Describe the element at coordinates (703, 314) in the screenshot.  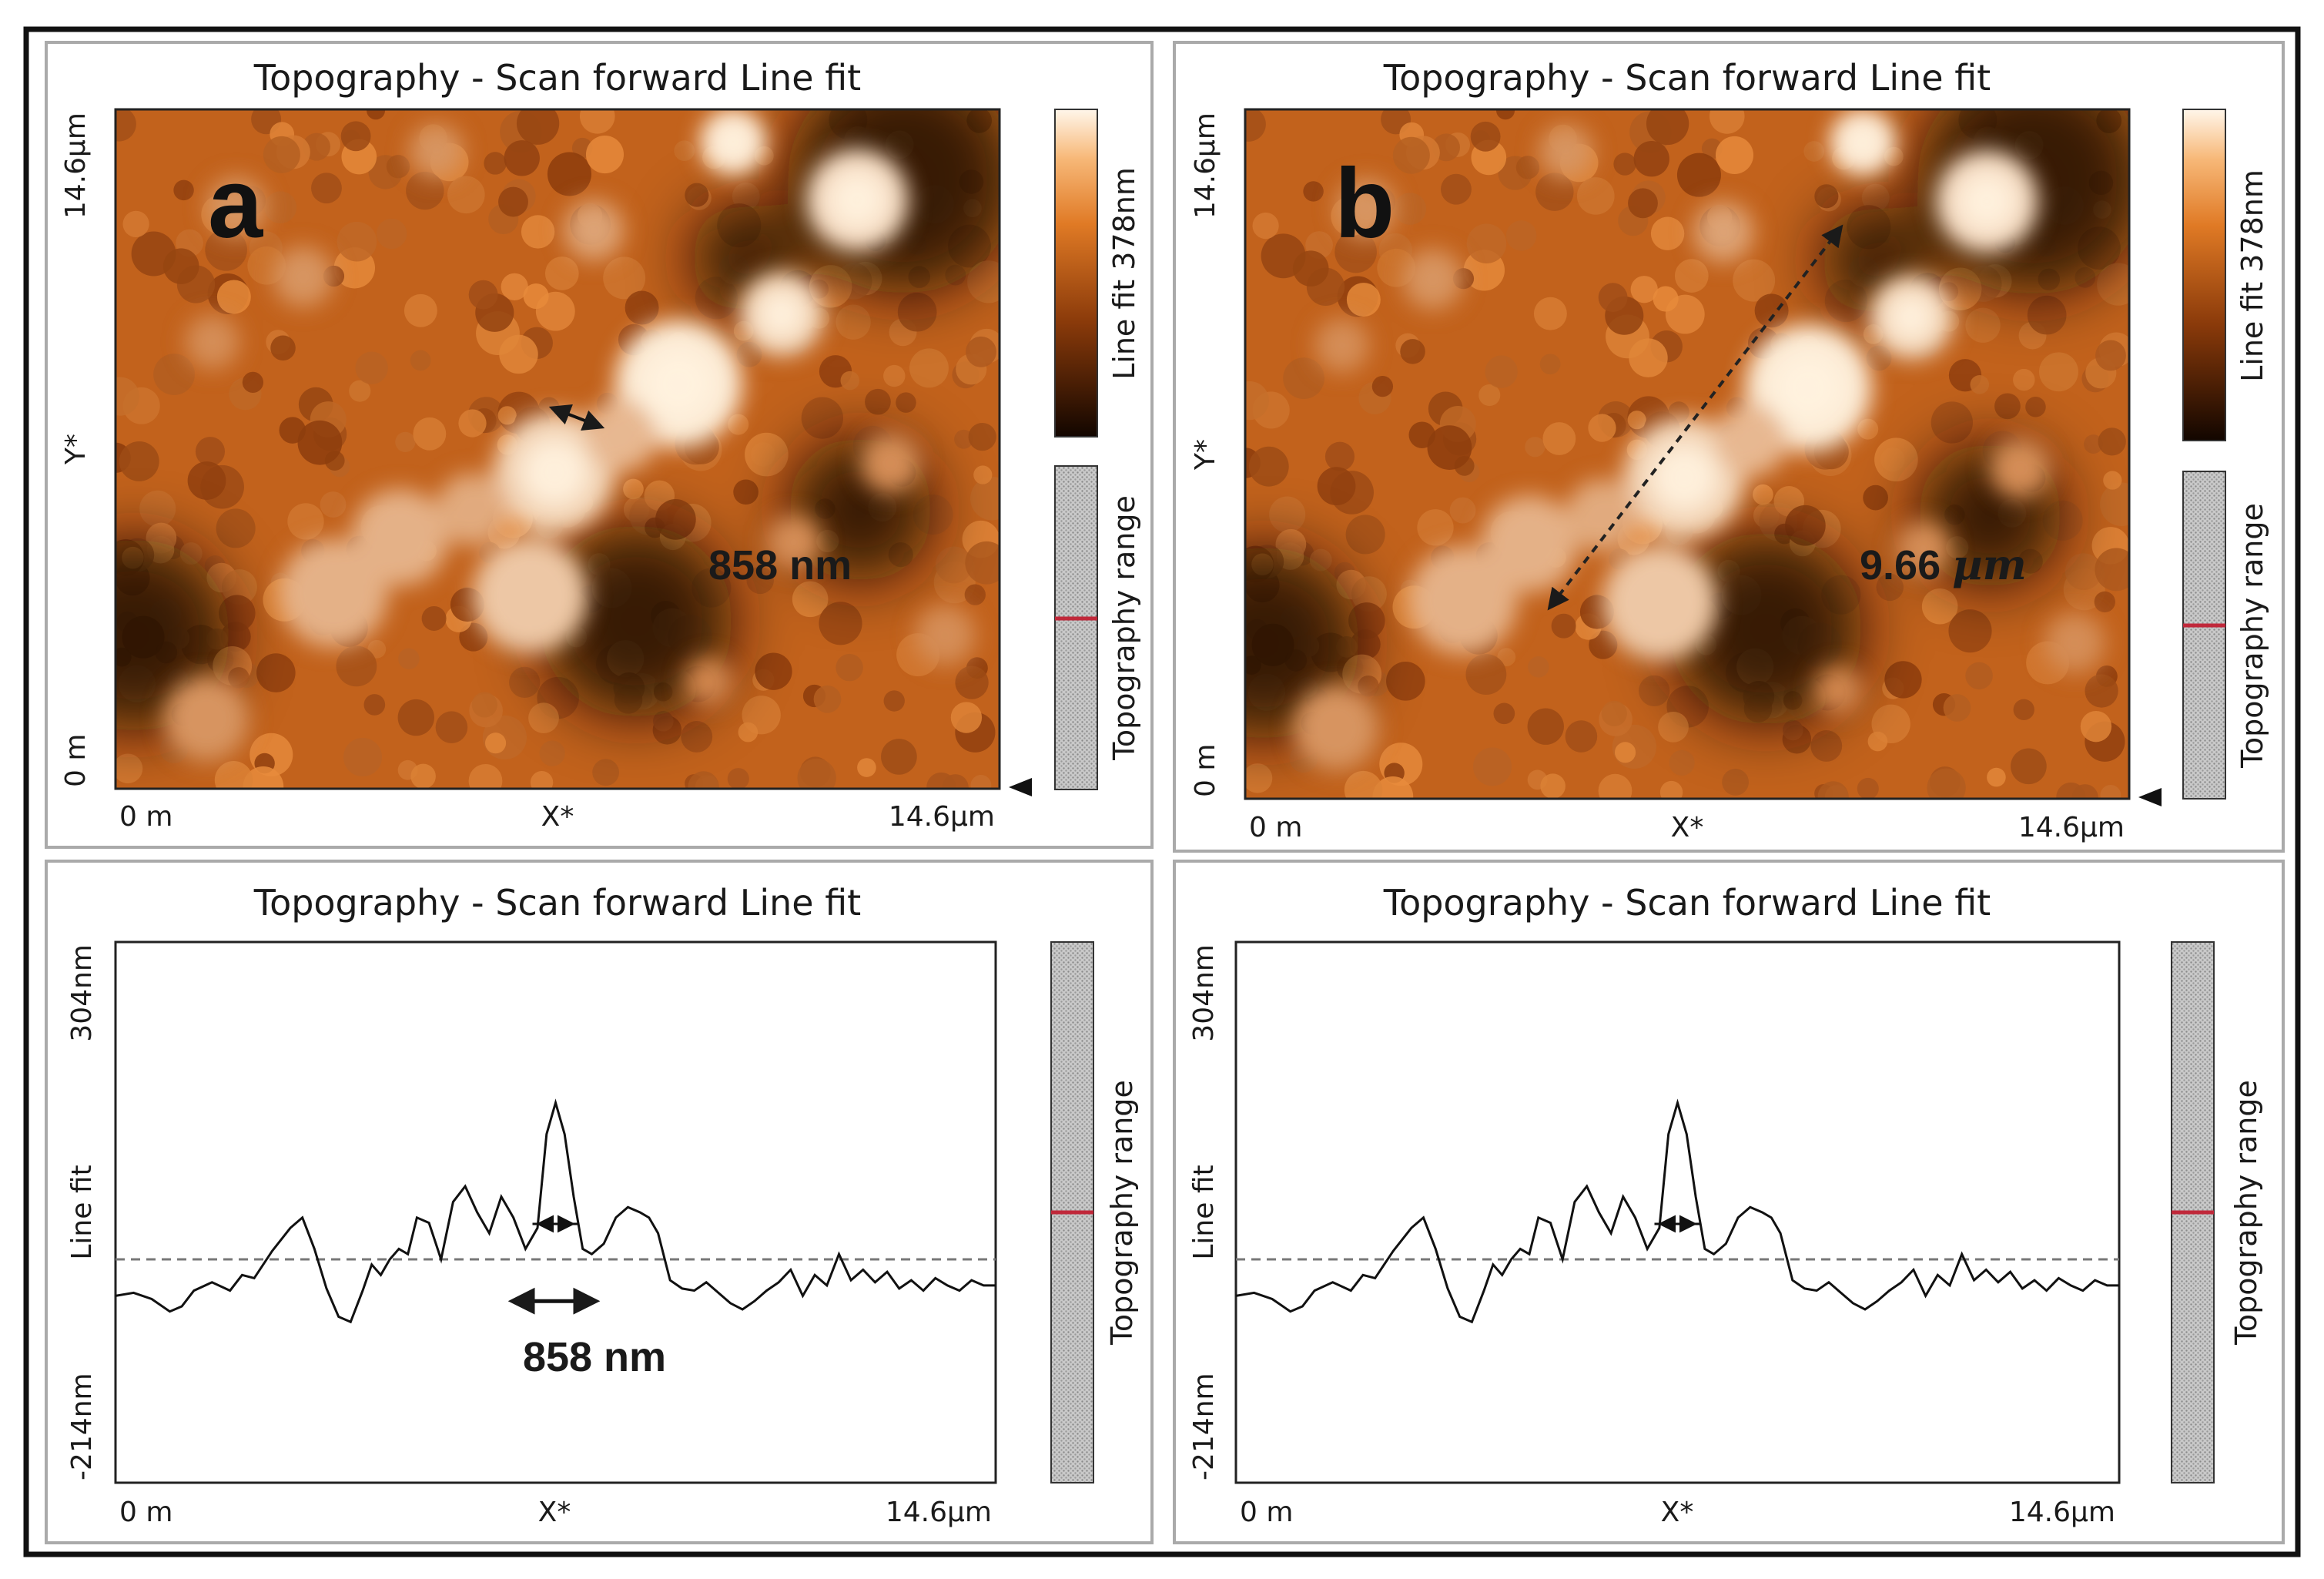
I see `afm-a-highlights` at that location.